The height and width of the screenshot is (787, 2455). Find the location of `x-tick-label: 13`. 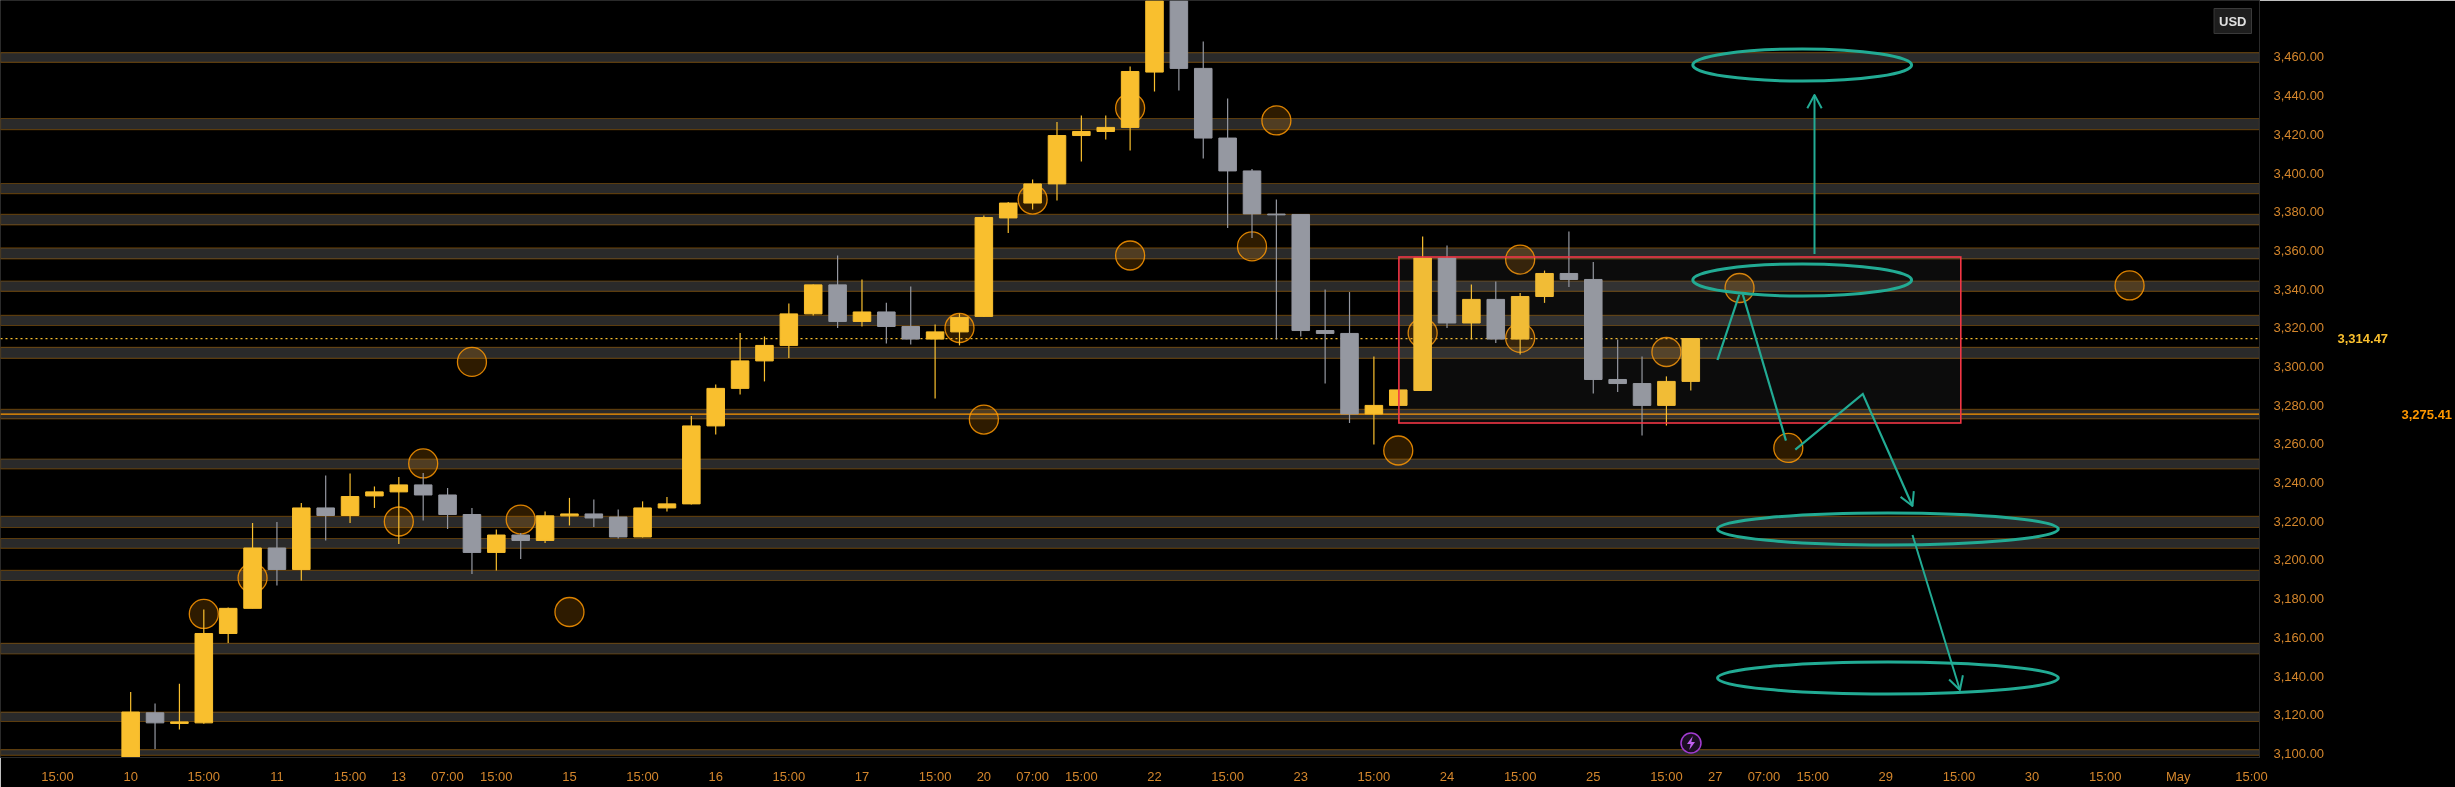

x-tick-label: 13 is located at coordinates (399, 776).